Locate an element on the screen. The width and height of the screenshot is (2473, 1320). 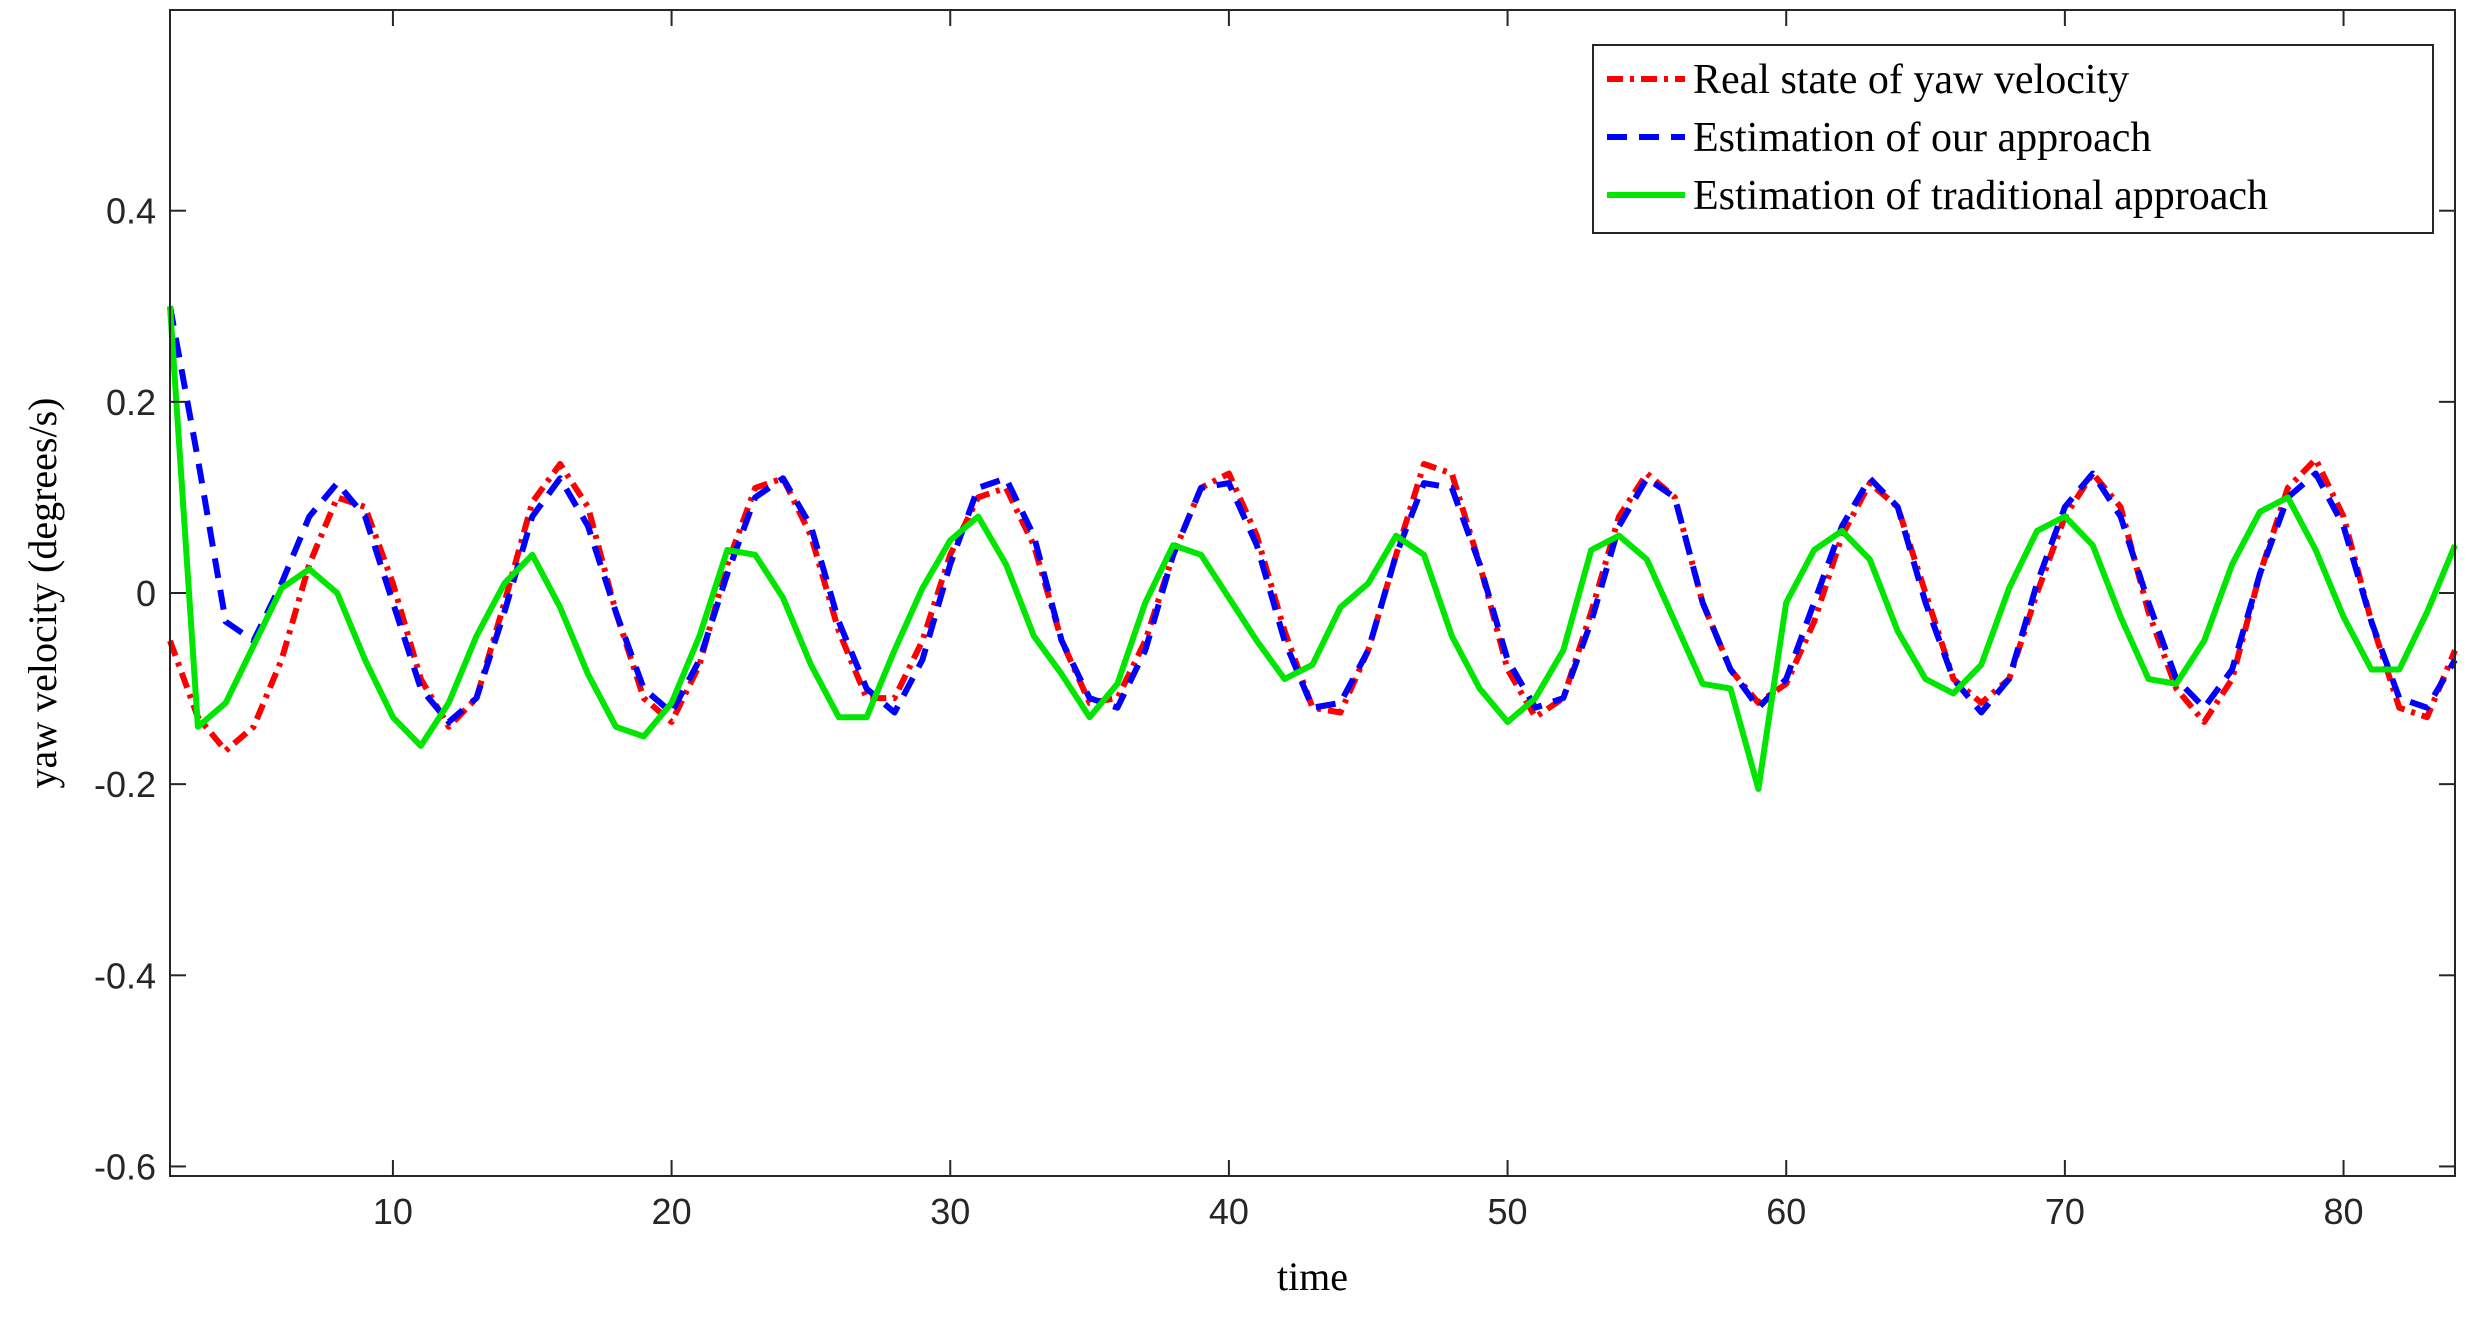
x-tick-label: 50 is located at coordinates (1508, 1211).